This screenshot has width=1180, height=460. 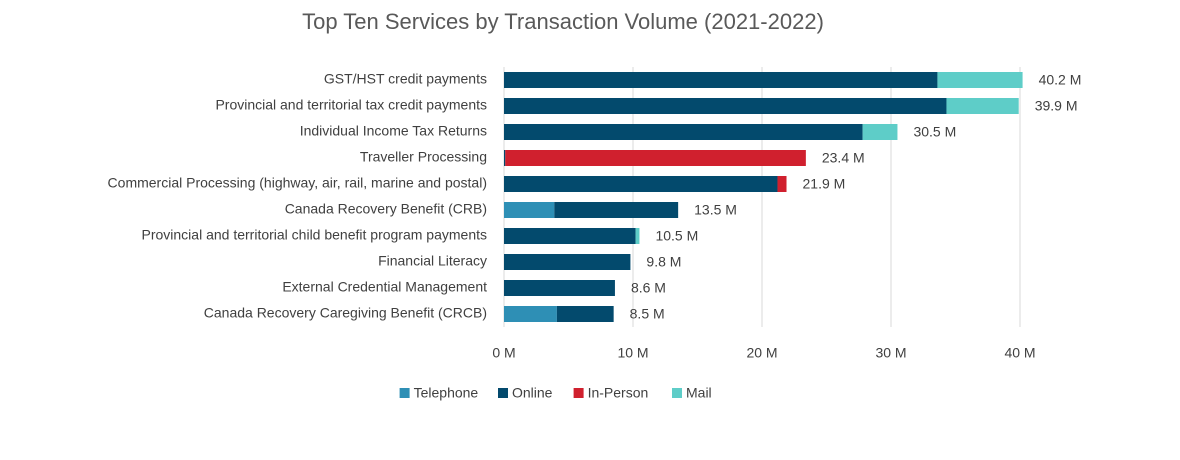 I want to click on legend-label: Online, so click(x=532, y=393).